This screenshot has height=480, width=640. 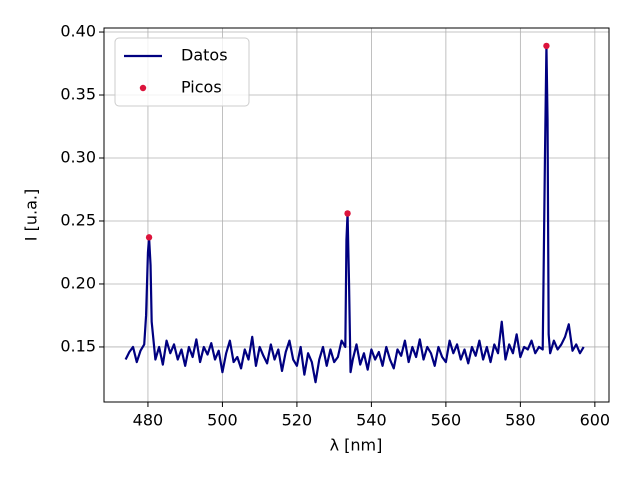 I want to click on y-tick-label: 0.15, so click(x=78, y=345).